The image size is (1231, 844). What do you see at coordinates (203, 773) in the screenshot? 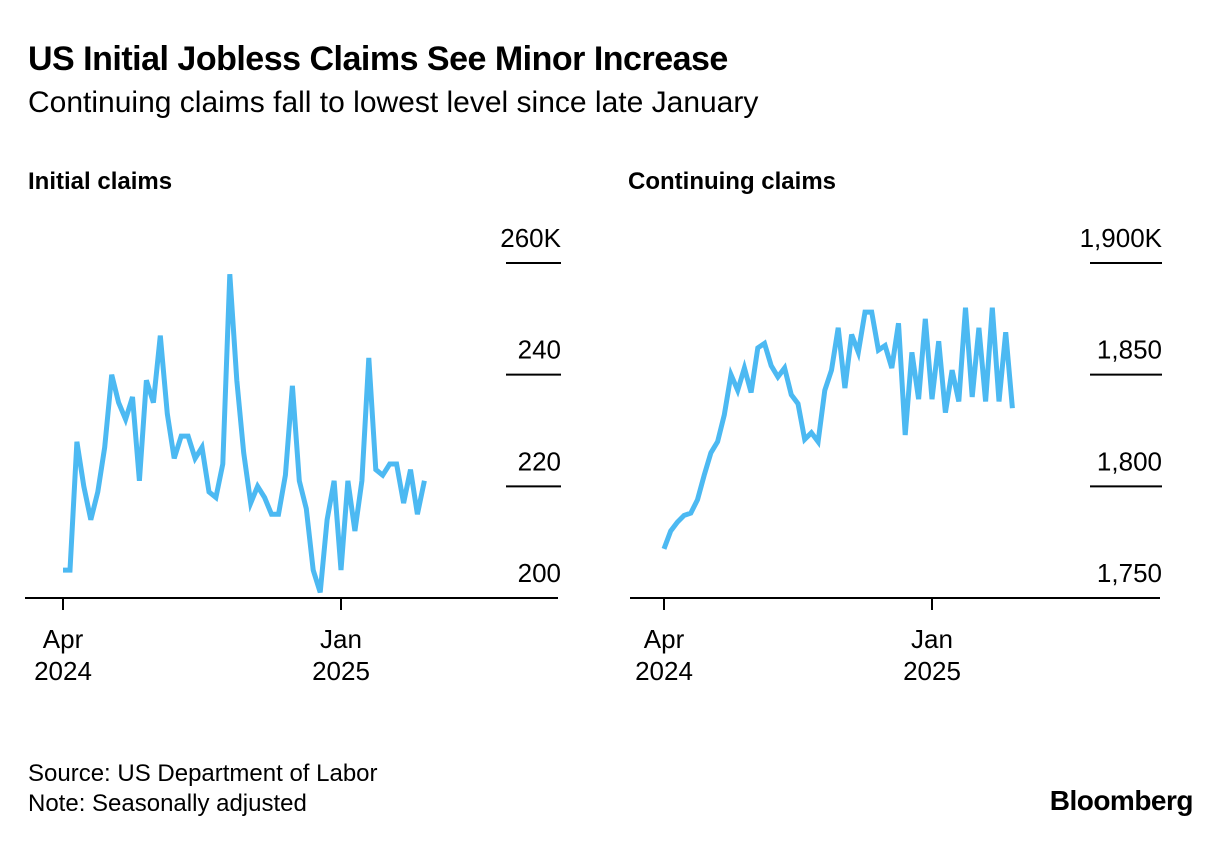
I see `source-note: Source: US Department of Labor` at bounding box center [203, 773].